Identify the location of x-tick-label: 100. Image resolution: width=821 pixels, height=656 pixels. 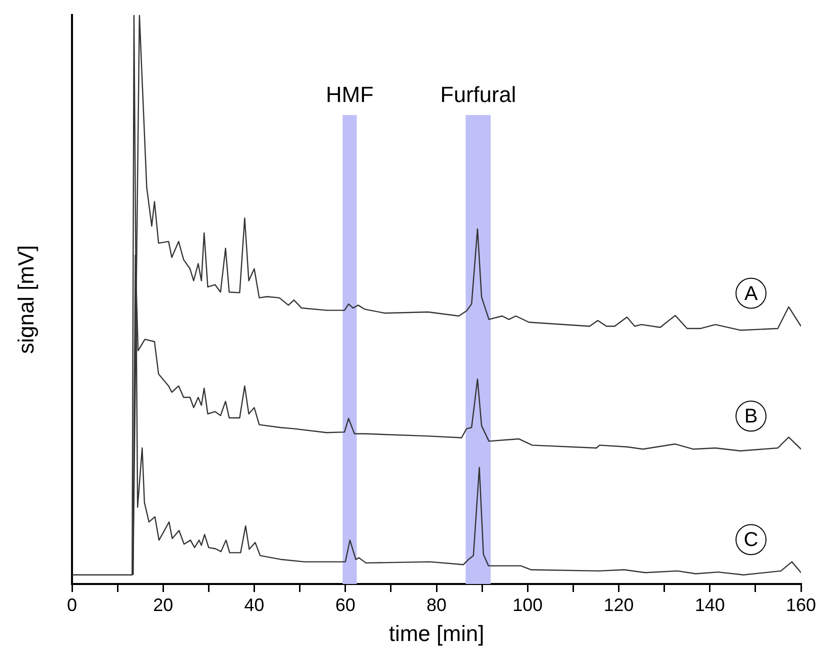
(527, 604).